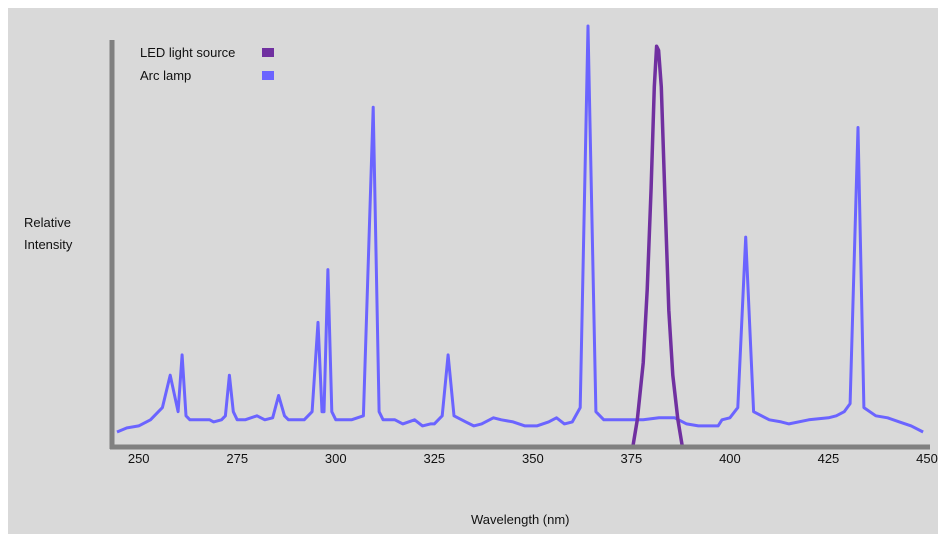 This screenshot has width=941, height=534. What do you see at coordinates (532, 458) in the screenshot?
I see `x-tick-label: 350` at bounding box center [532, 458].